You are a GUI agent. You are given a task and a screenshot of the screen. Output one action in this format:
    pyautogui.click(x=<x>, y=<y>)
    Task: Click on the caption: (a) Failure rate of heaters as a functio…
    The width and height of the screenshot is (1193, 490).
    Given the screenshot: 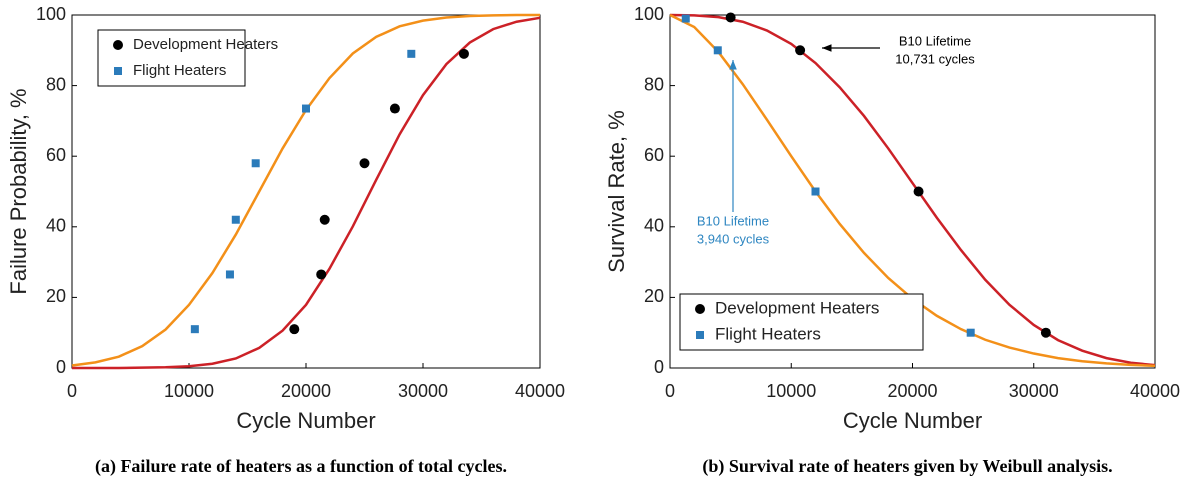 What is the action you would take?
    pyautogui.click(x=301, y=466)
    